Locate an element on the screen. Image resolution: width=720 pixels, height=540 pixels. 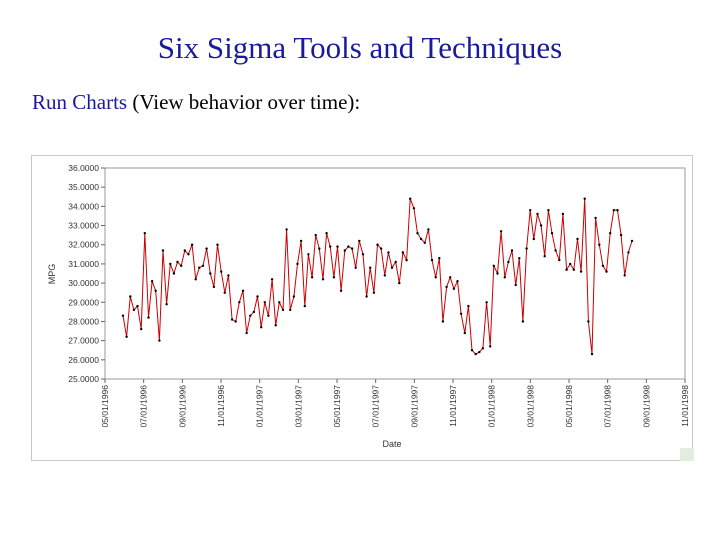
x-tick-label: 01/01/1998 is located at coordinates (492, 406).